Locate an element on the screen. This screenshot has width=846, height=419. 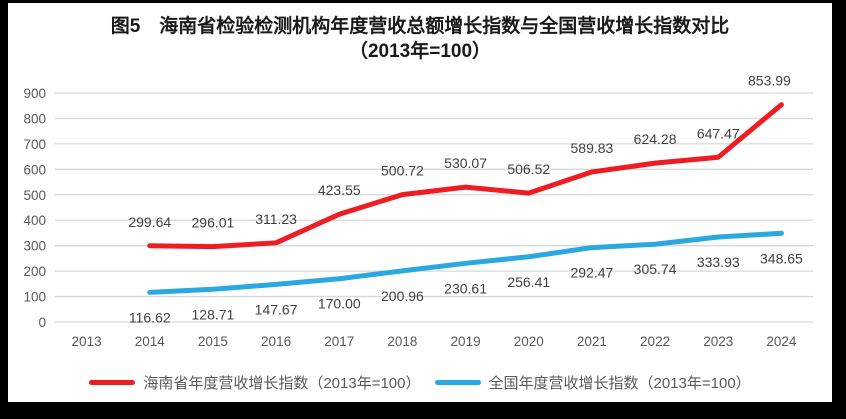
legend-item-national: 全国年度营收增长指数（2013年=100） is located at coordinates (592, 382).